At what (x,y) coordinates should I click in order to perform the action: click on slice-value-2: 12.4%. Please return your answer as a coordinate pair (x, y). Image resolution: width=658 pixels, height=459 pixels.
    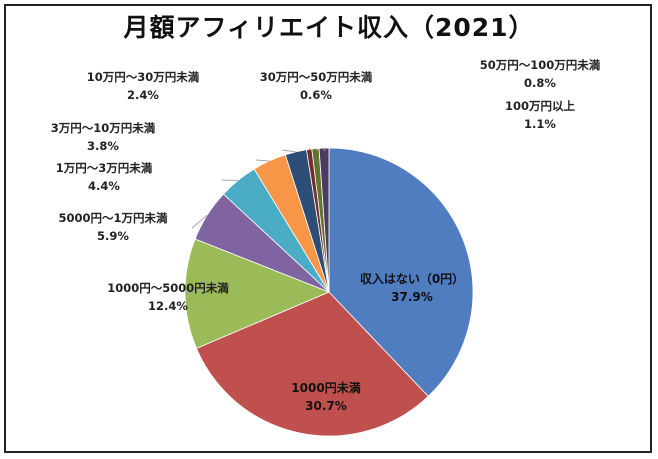
    Looking at the image, I should click on (168, 306).